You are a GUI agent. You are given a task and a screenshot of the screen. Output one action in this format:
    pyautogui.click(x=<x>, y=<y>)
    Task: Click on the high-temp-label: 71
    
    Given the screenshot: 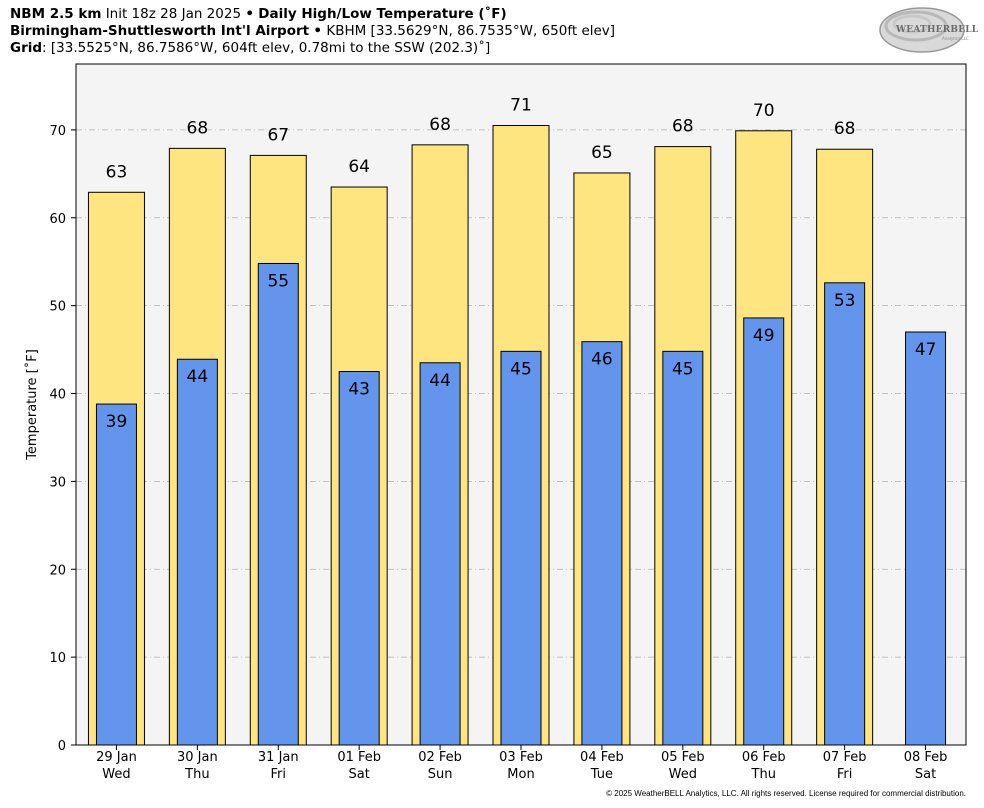 What is the action you would take?
    pyautogui.click(x=521, y=106)
    